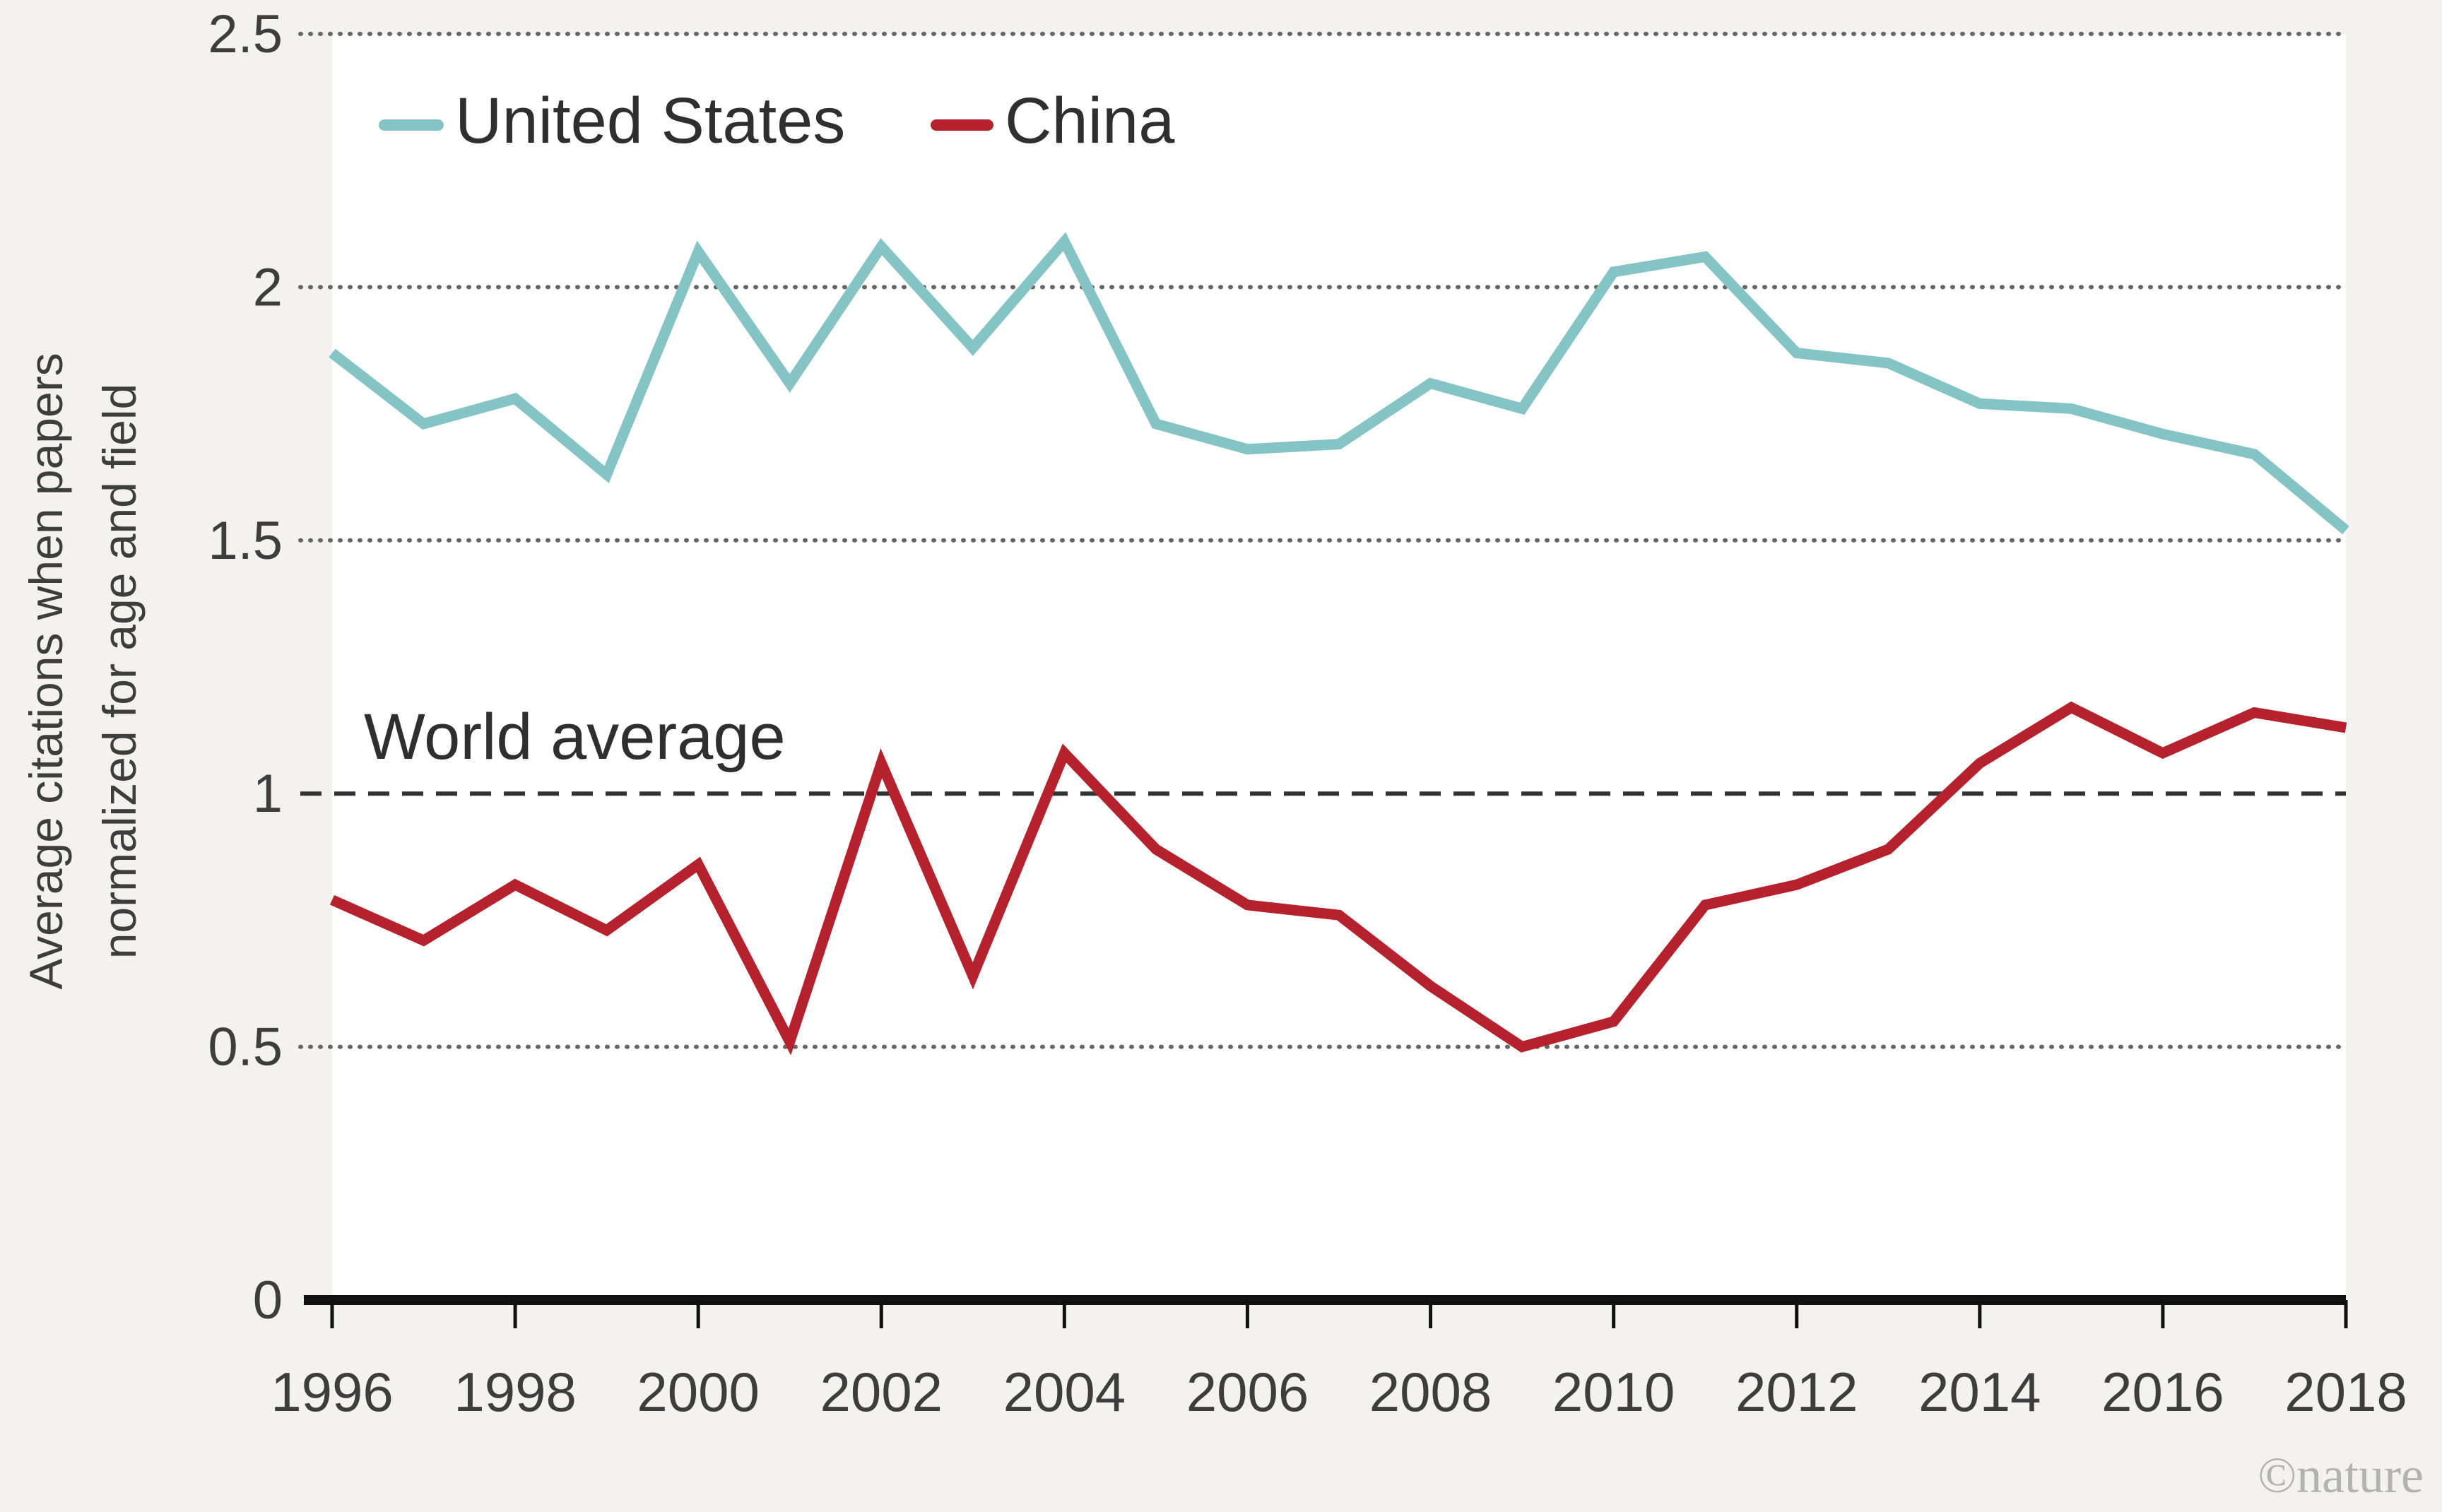  What do you see at coordinates (2345, 1392) in the screenshot?
I see `x-tick-label: 2018` at bounding box center [2345, 1392].